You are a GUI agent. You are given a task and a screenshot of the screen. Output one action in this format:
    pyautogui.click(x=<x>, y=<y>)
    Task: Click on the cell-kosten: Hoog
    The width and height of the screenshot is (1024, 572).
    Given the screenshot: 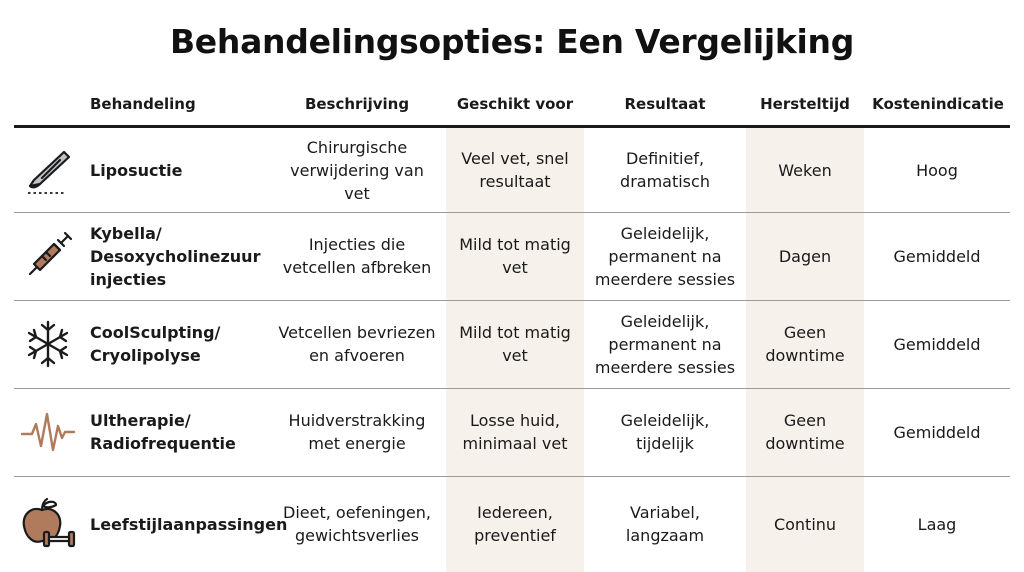 What is the action you would take?
    pyautogui.click(x=937, y=170)
    